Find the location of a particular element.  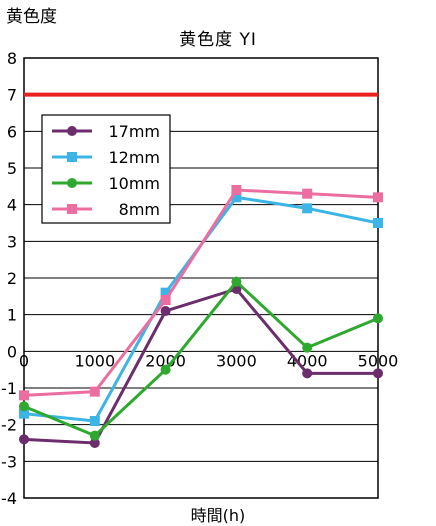

y-tick-label: 2 is located at coordinates (12, 278).